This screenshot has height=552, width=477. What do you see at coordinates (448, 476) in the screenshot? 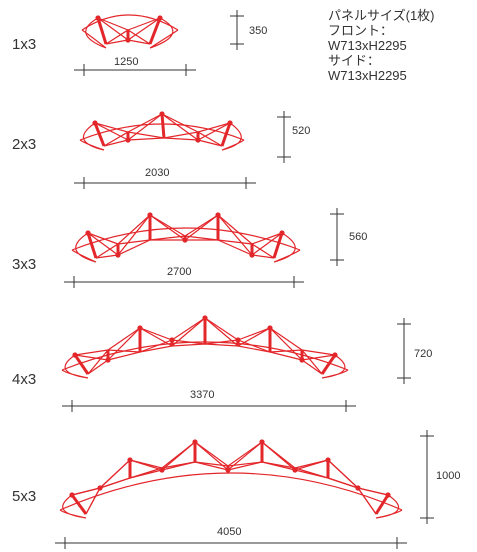
I see `depth-label-5x3: 1000` at bounding box center [448, 476].